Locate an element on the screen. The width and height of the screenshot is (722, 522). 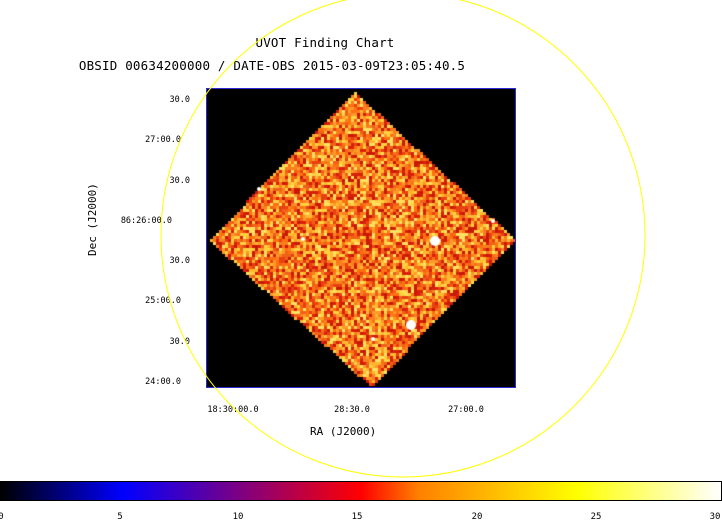
colorbar-tick: 0 is located at coordinates (2, 517).